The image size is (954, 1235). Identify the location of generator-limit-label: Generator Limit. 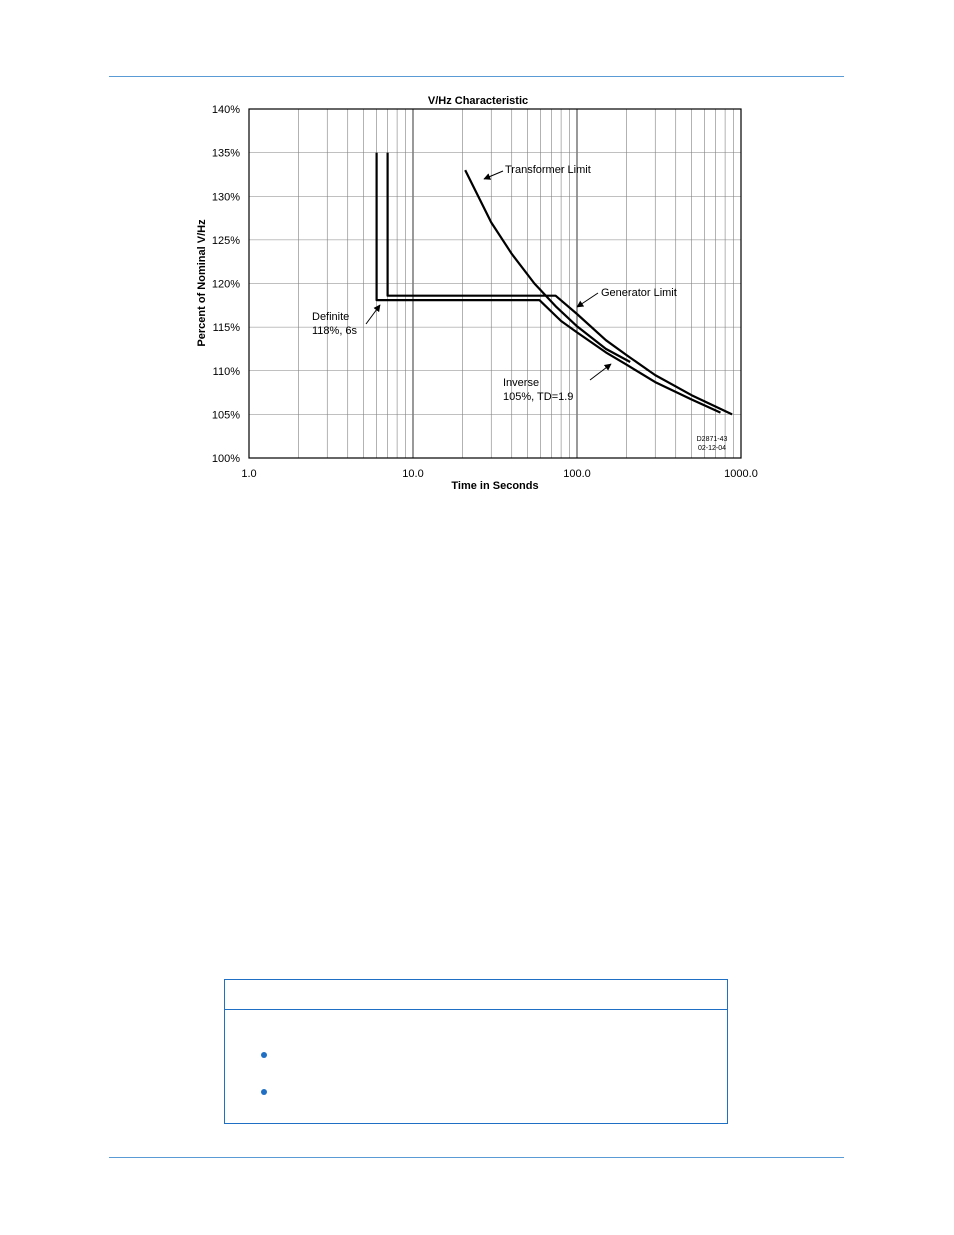
(639, 293).